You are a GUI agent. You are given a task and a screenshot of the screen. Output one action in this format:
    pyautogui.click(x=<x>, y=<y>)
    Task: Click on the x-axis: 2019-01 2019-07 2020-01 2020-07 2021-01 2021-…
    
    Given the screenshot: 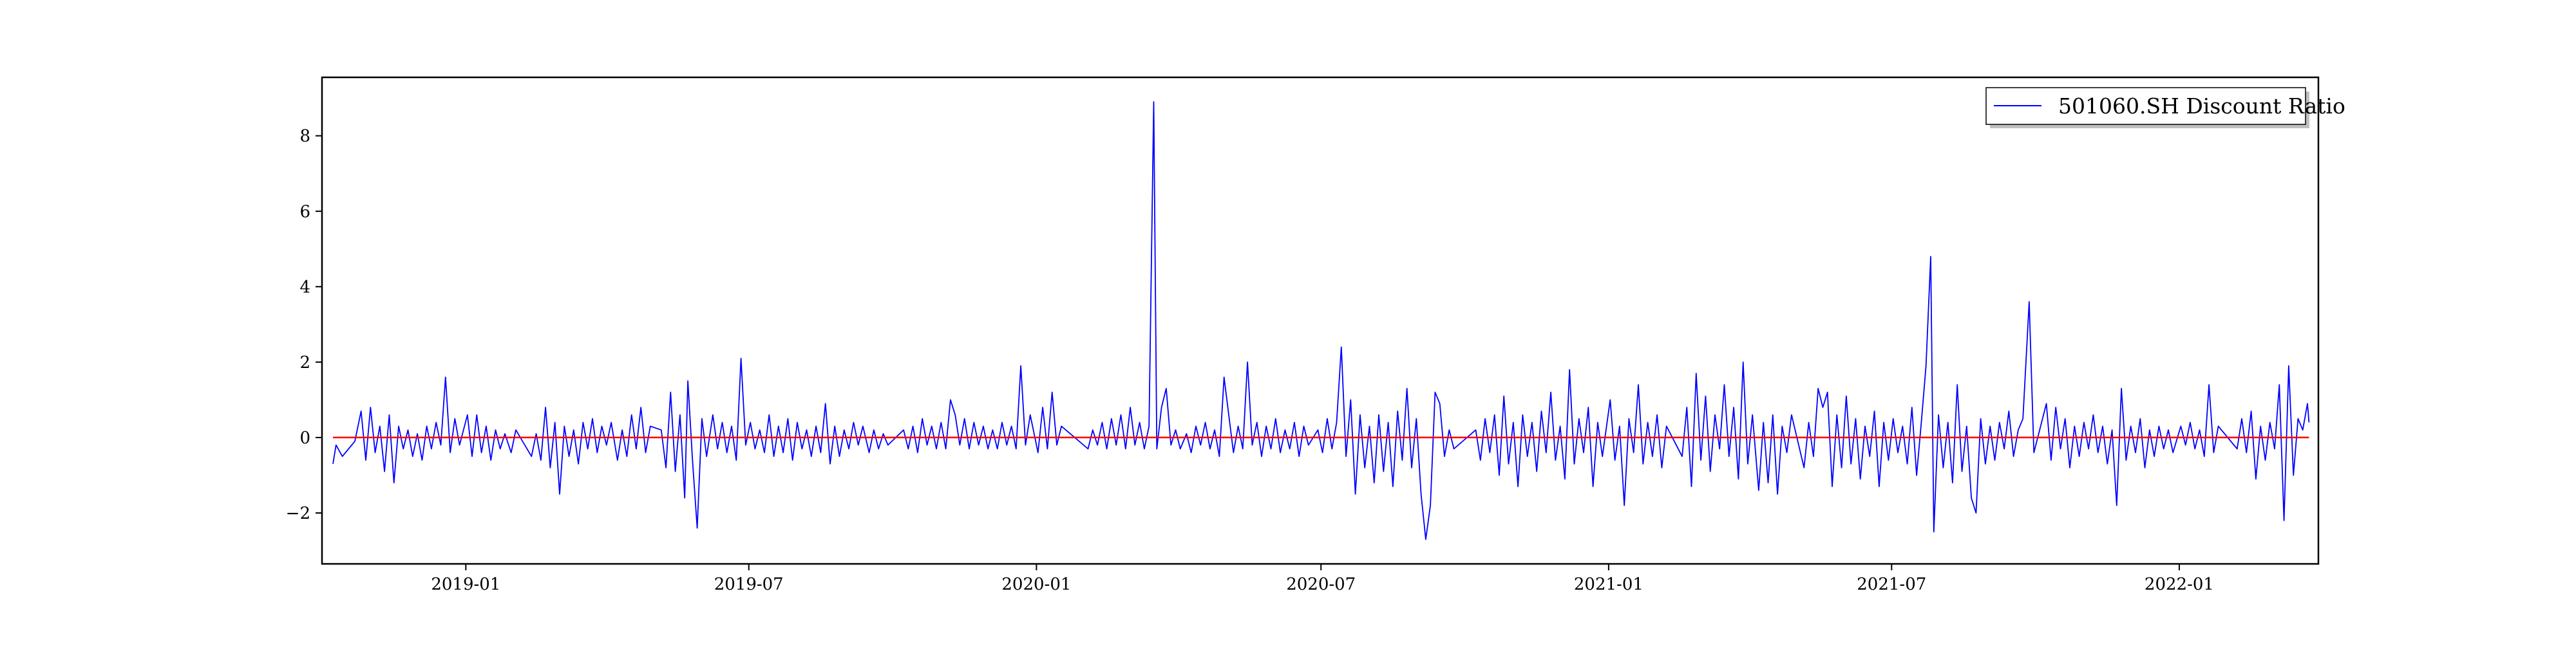 What is the action you would take?
    pyautogui.click(x=1322, y=579)
    